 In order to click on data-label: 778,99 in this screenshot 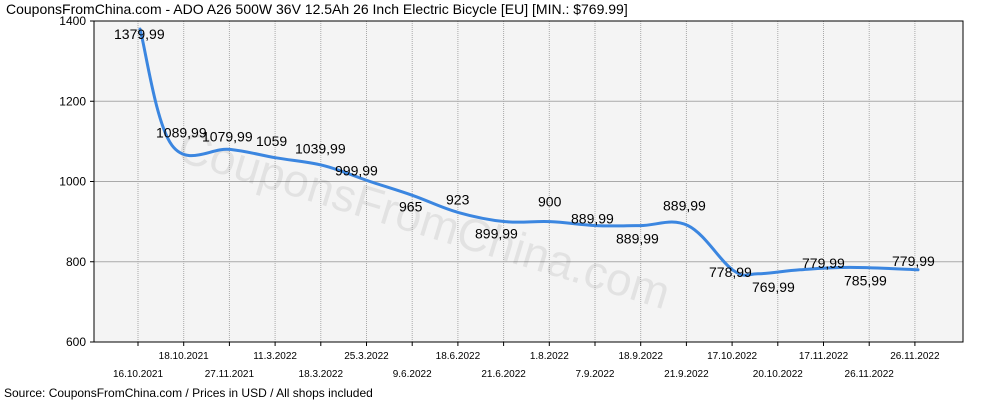, I will do `click(730, 272)`.